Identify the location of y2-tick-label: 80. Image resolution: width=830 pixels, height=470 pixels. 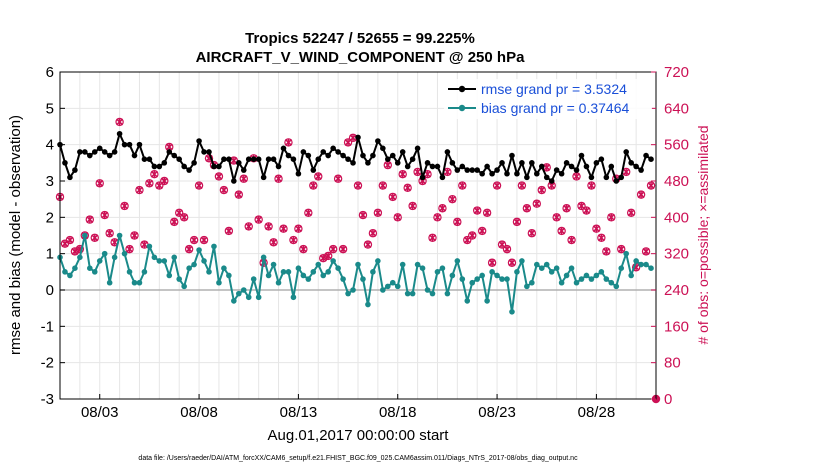
(672, 363).